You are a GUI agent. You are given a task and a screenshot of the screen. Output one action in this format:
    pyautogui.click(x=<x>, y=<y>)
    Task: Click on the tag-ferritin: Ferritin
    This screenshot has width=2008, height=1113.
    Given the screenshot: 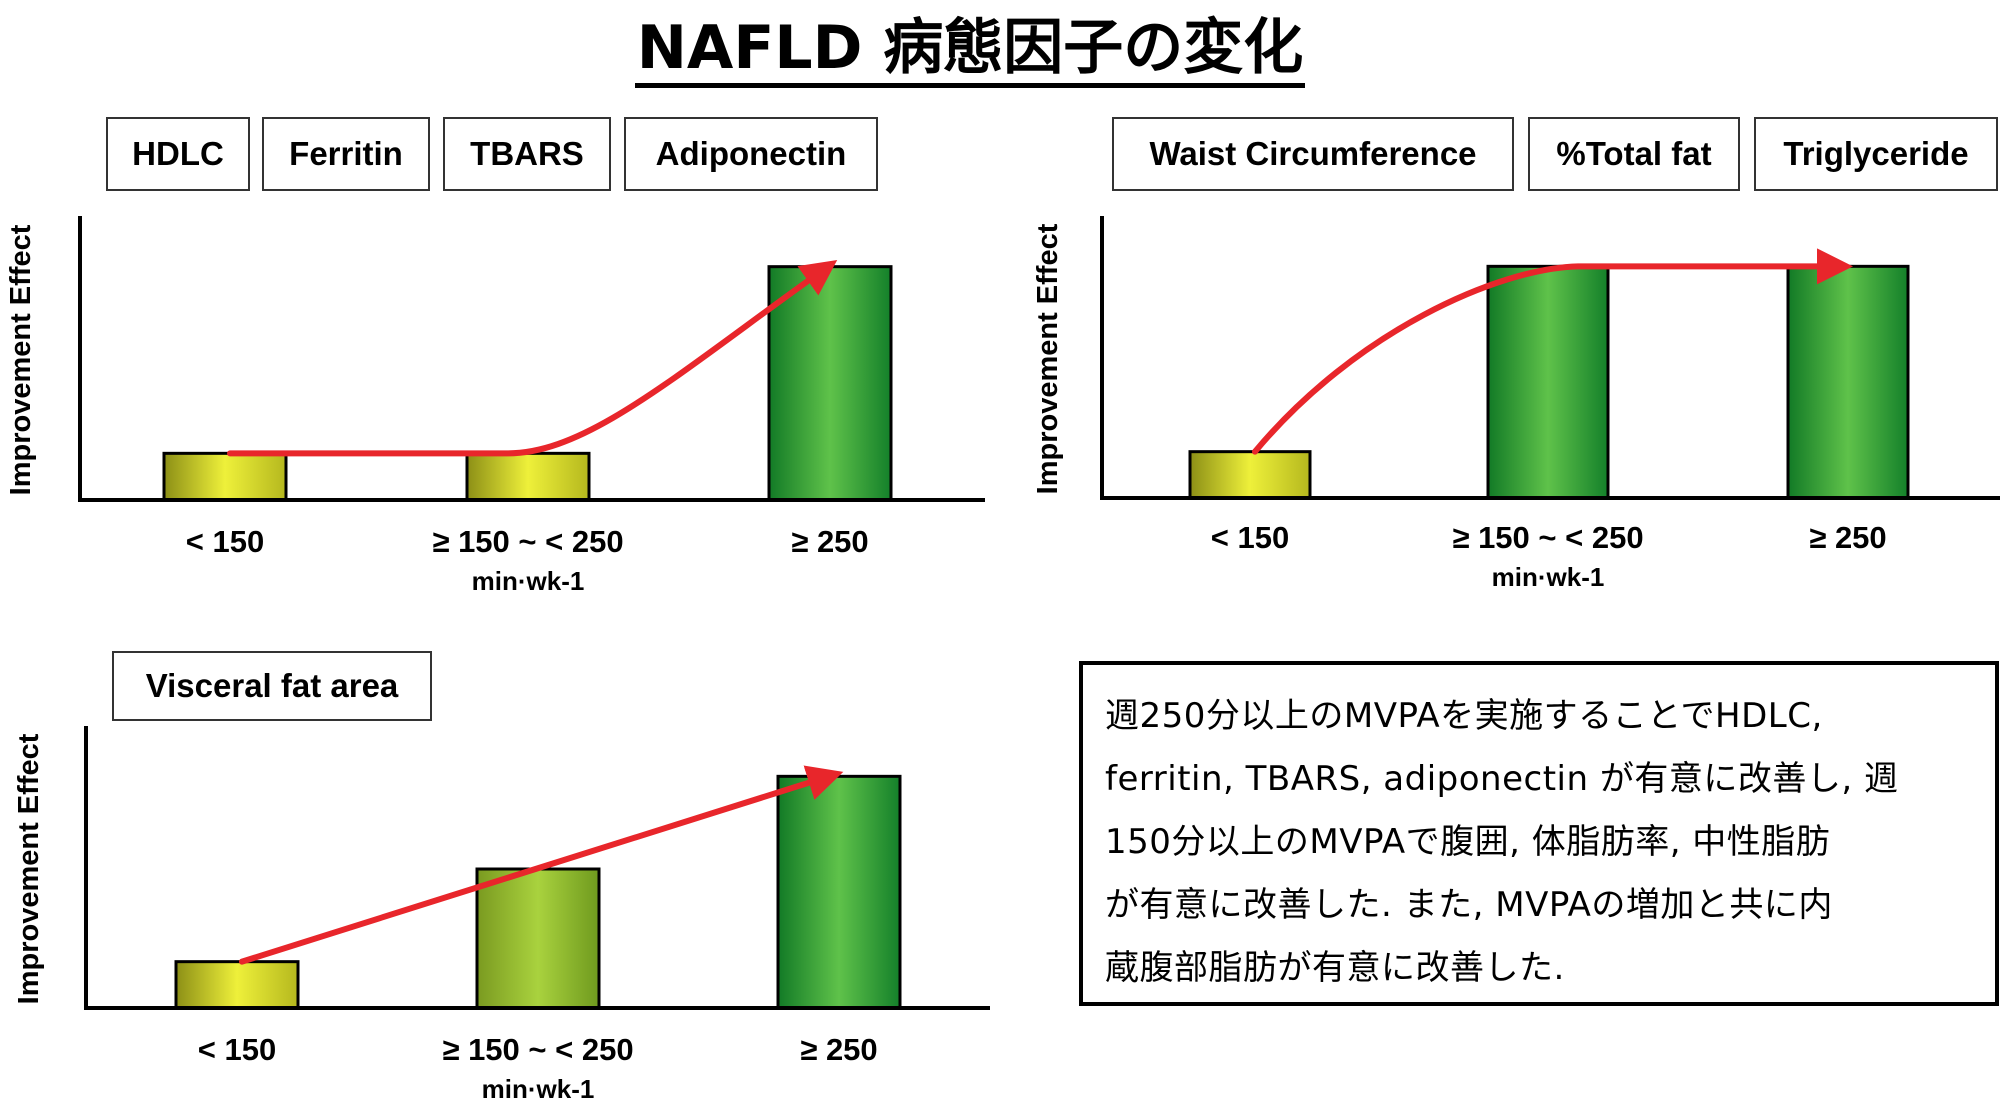 What is the action you would take?
    pyautogui.click(x=346, y=154)
    